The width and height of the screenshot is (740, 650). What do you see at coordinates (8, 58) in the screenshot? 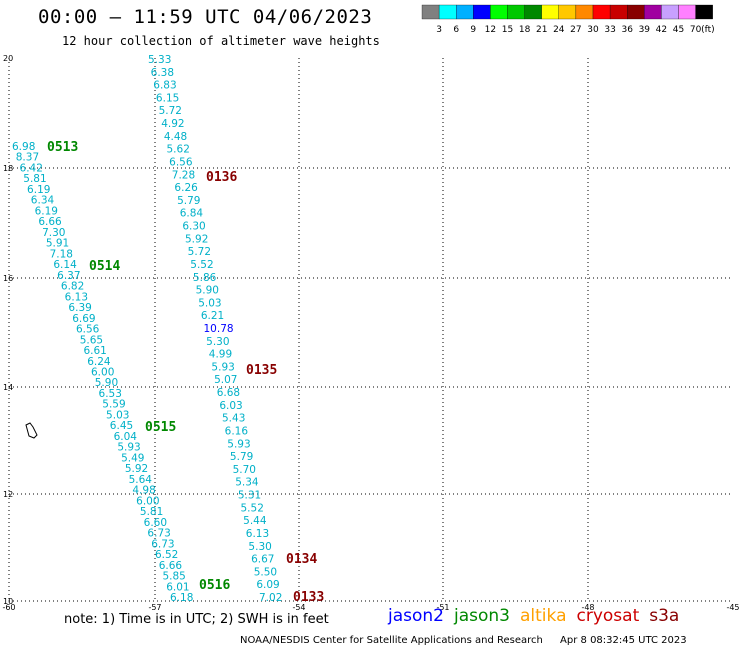
I see `y-tick-label: 20` at bounding box center [8, 58].